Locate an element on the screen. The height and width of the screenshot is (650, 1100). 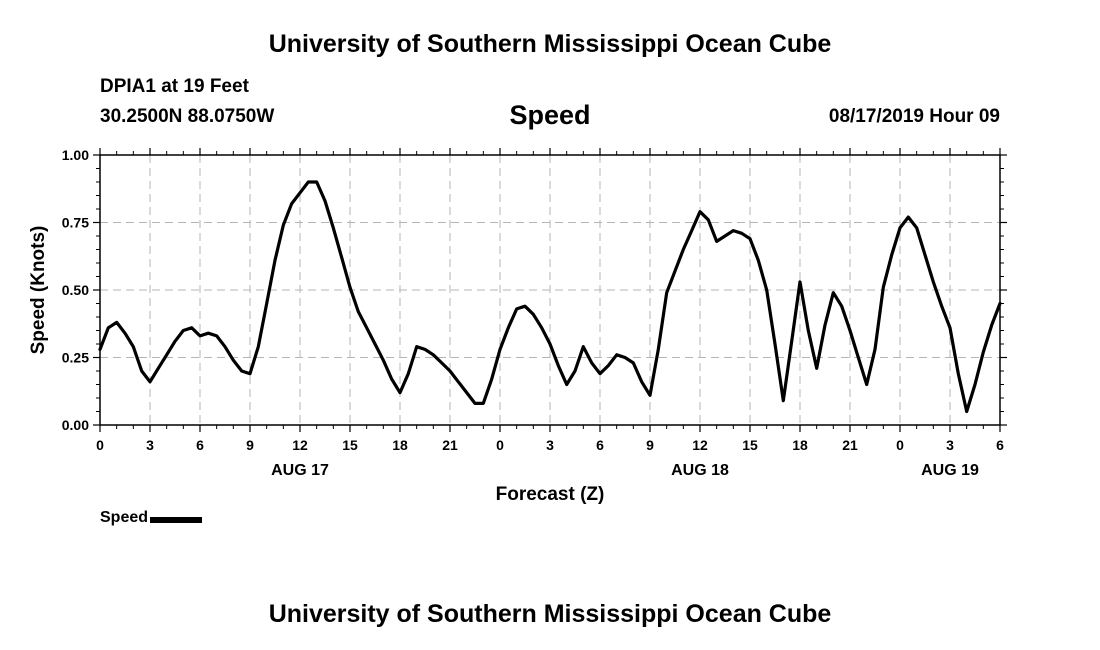
x-axis-label: Forecast (Z) is located at coordinates (550, 494).